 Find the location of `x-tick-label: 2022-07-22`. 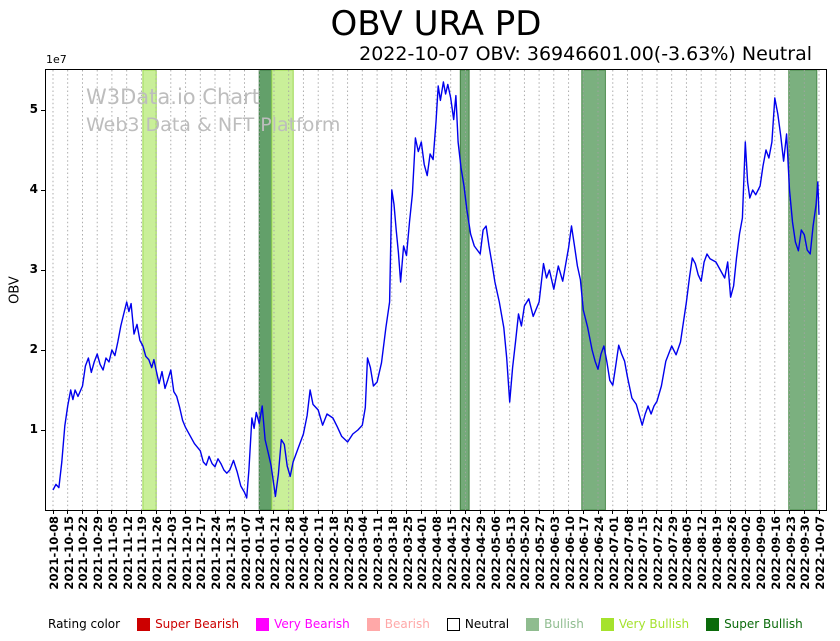

x-tick-label: 2022-07-22 is located at coordinates (657, 553).